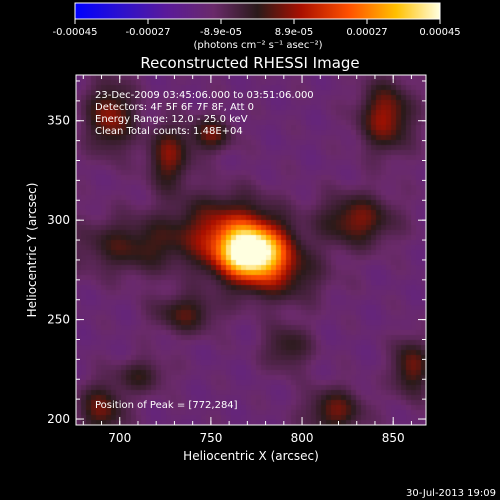 The height and width of the screenshot is (500, 500). What do you see at coordinates (166, 405) in the screenshot?
I see `annotation-peak: Position of Peak = [772,284]` at bounding box center [166, 405].